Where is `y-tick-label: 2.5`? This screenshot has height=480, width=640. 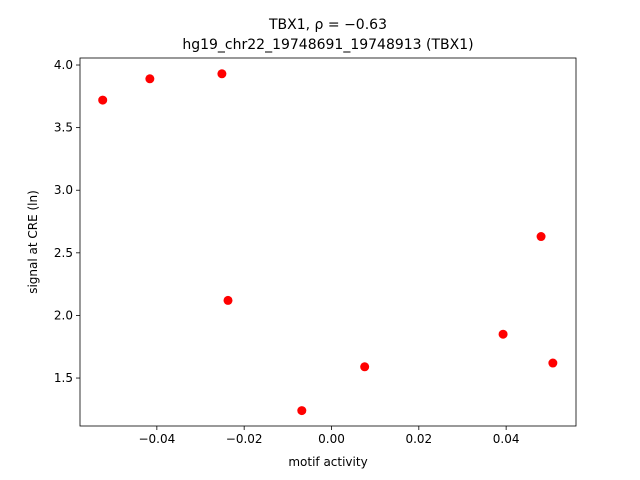
y-tick-label: 2.5 is located at coordinates (63, 253).